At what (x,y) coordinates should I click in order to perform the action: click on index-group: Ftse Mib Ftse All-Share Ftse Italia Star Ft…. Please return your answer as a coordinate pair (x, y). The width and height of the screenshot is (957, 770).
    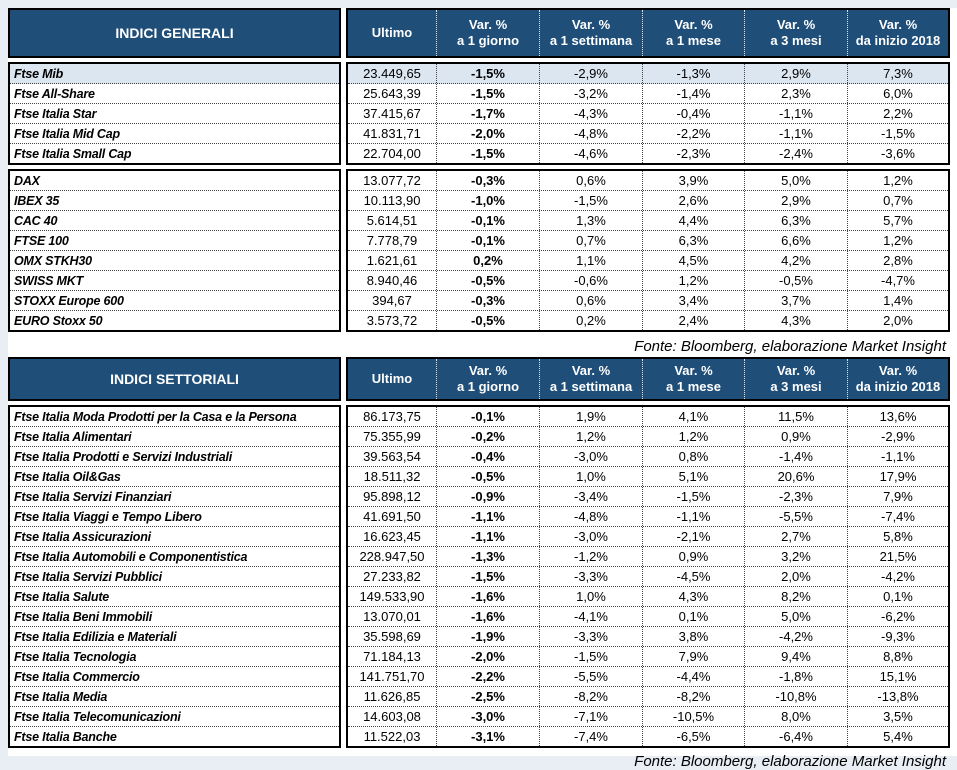
    Looking at the image, I should click on (482, 113).